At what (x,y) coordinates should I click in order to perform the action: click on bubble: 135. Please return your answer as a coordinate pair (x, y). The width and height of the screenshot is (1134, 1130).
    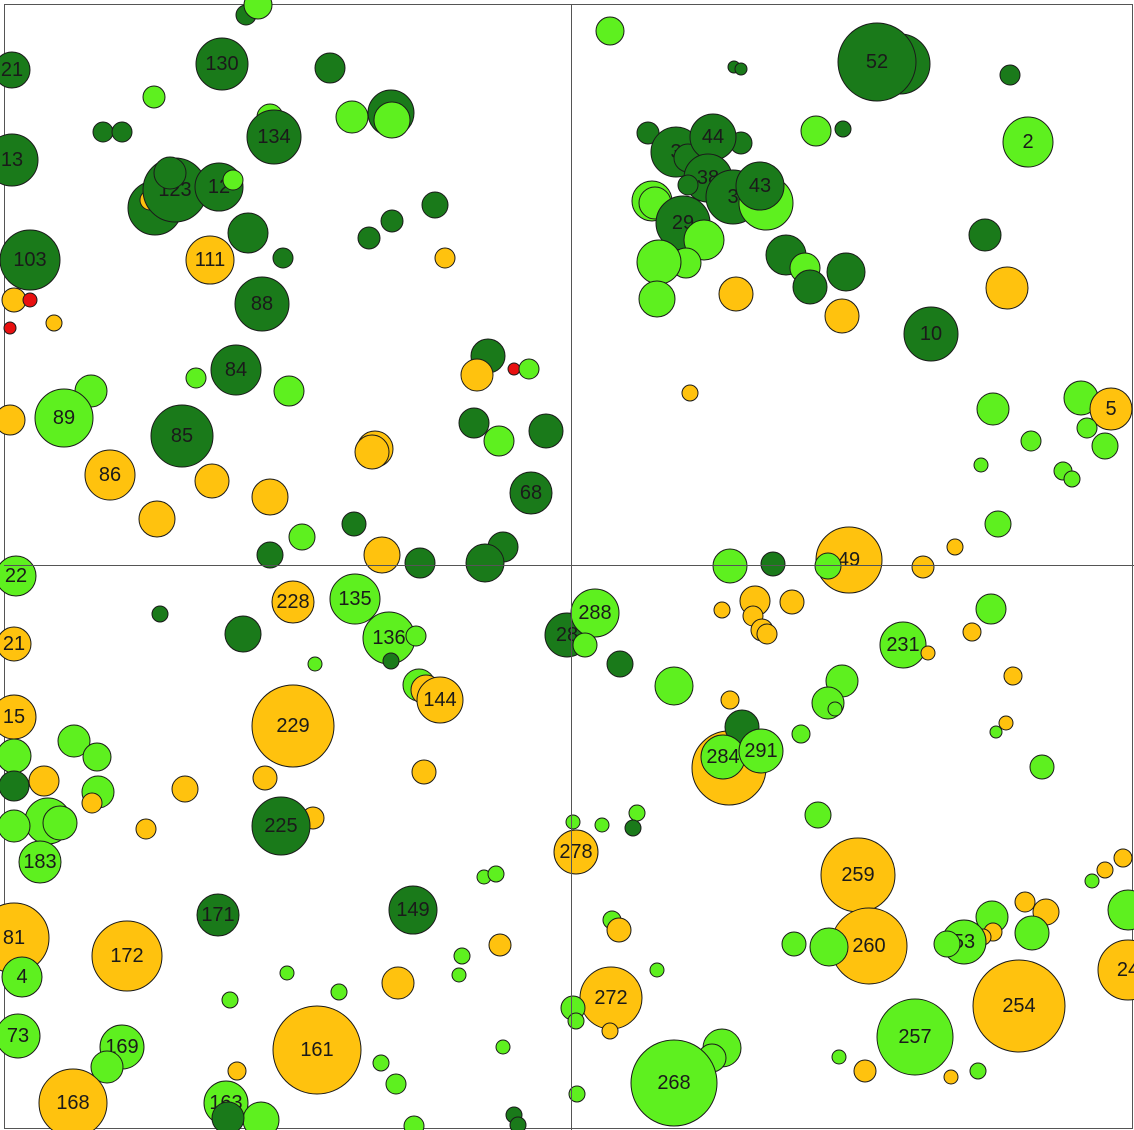
    Looking at the image, I should click on (355, 599).